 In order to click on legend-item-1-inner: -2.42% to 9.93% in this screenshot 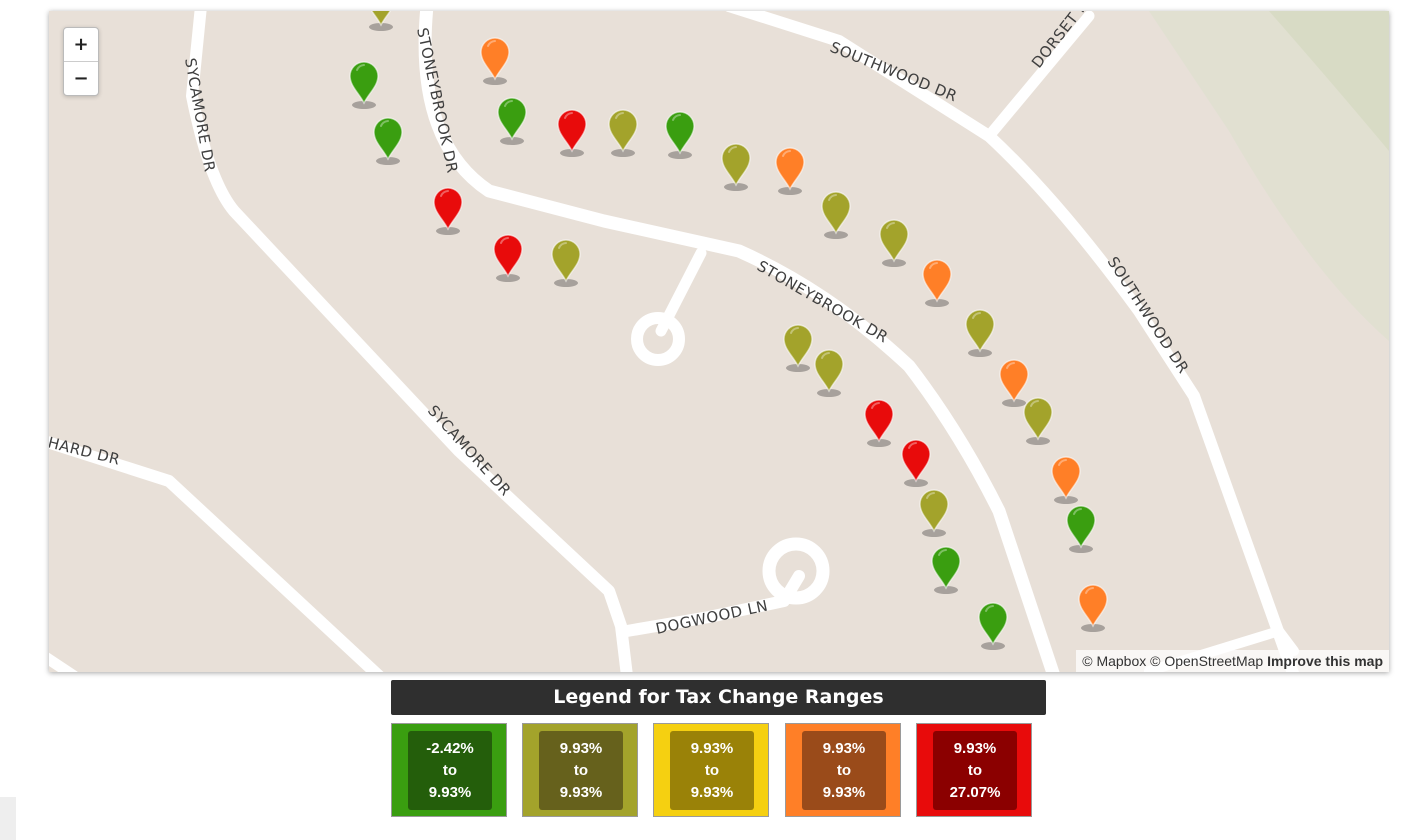, I will do `click(450, 770)`.